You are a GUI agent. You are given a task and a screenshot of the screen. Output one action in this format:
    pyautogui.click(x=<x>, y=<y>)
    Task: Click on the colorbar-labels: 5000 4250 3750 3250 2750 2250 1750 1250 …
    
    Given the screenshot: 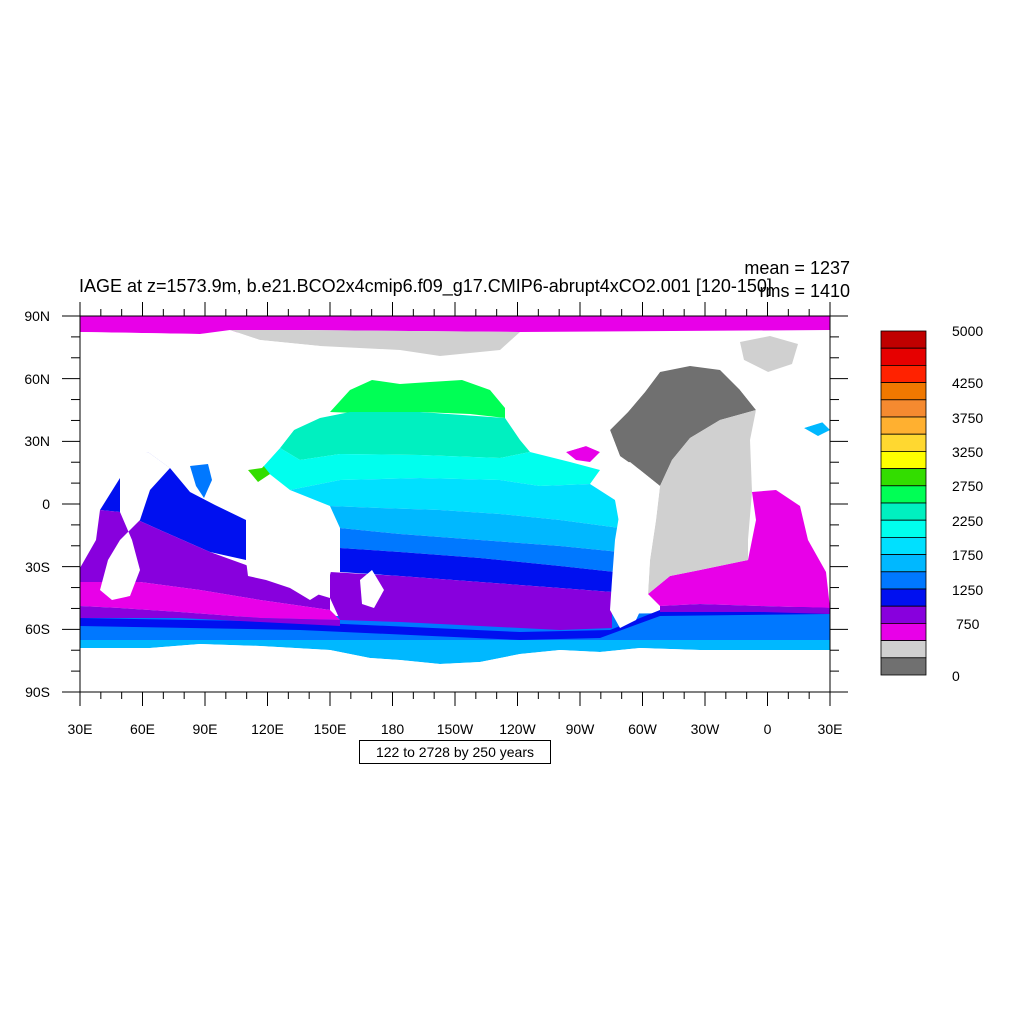 What is the action you would take?
    pyautogui.click(x=967, y=503)
    